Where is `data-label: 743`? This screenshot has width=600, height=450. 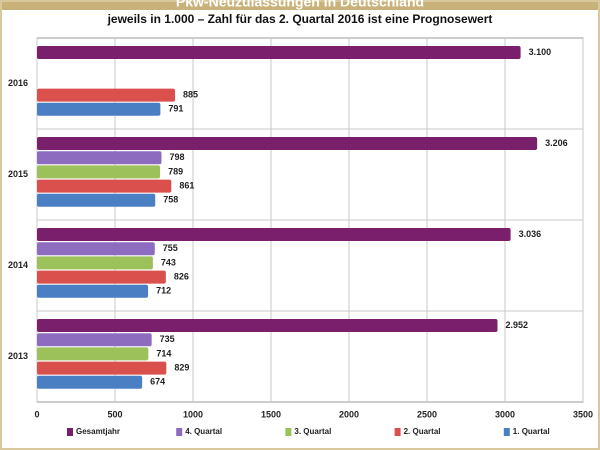
data-label: 743 is located at coordinates (168, 262).